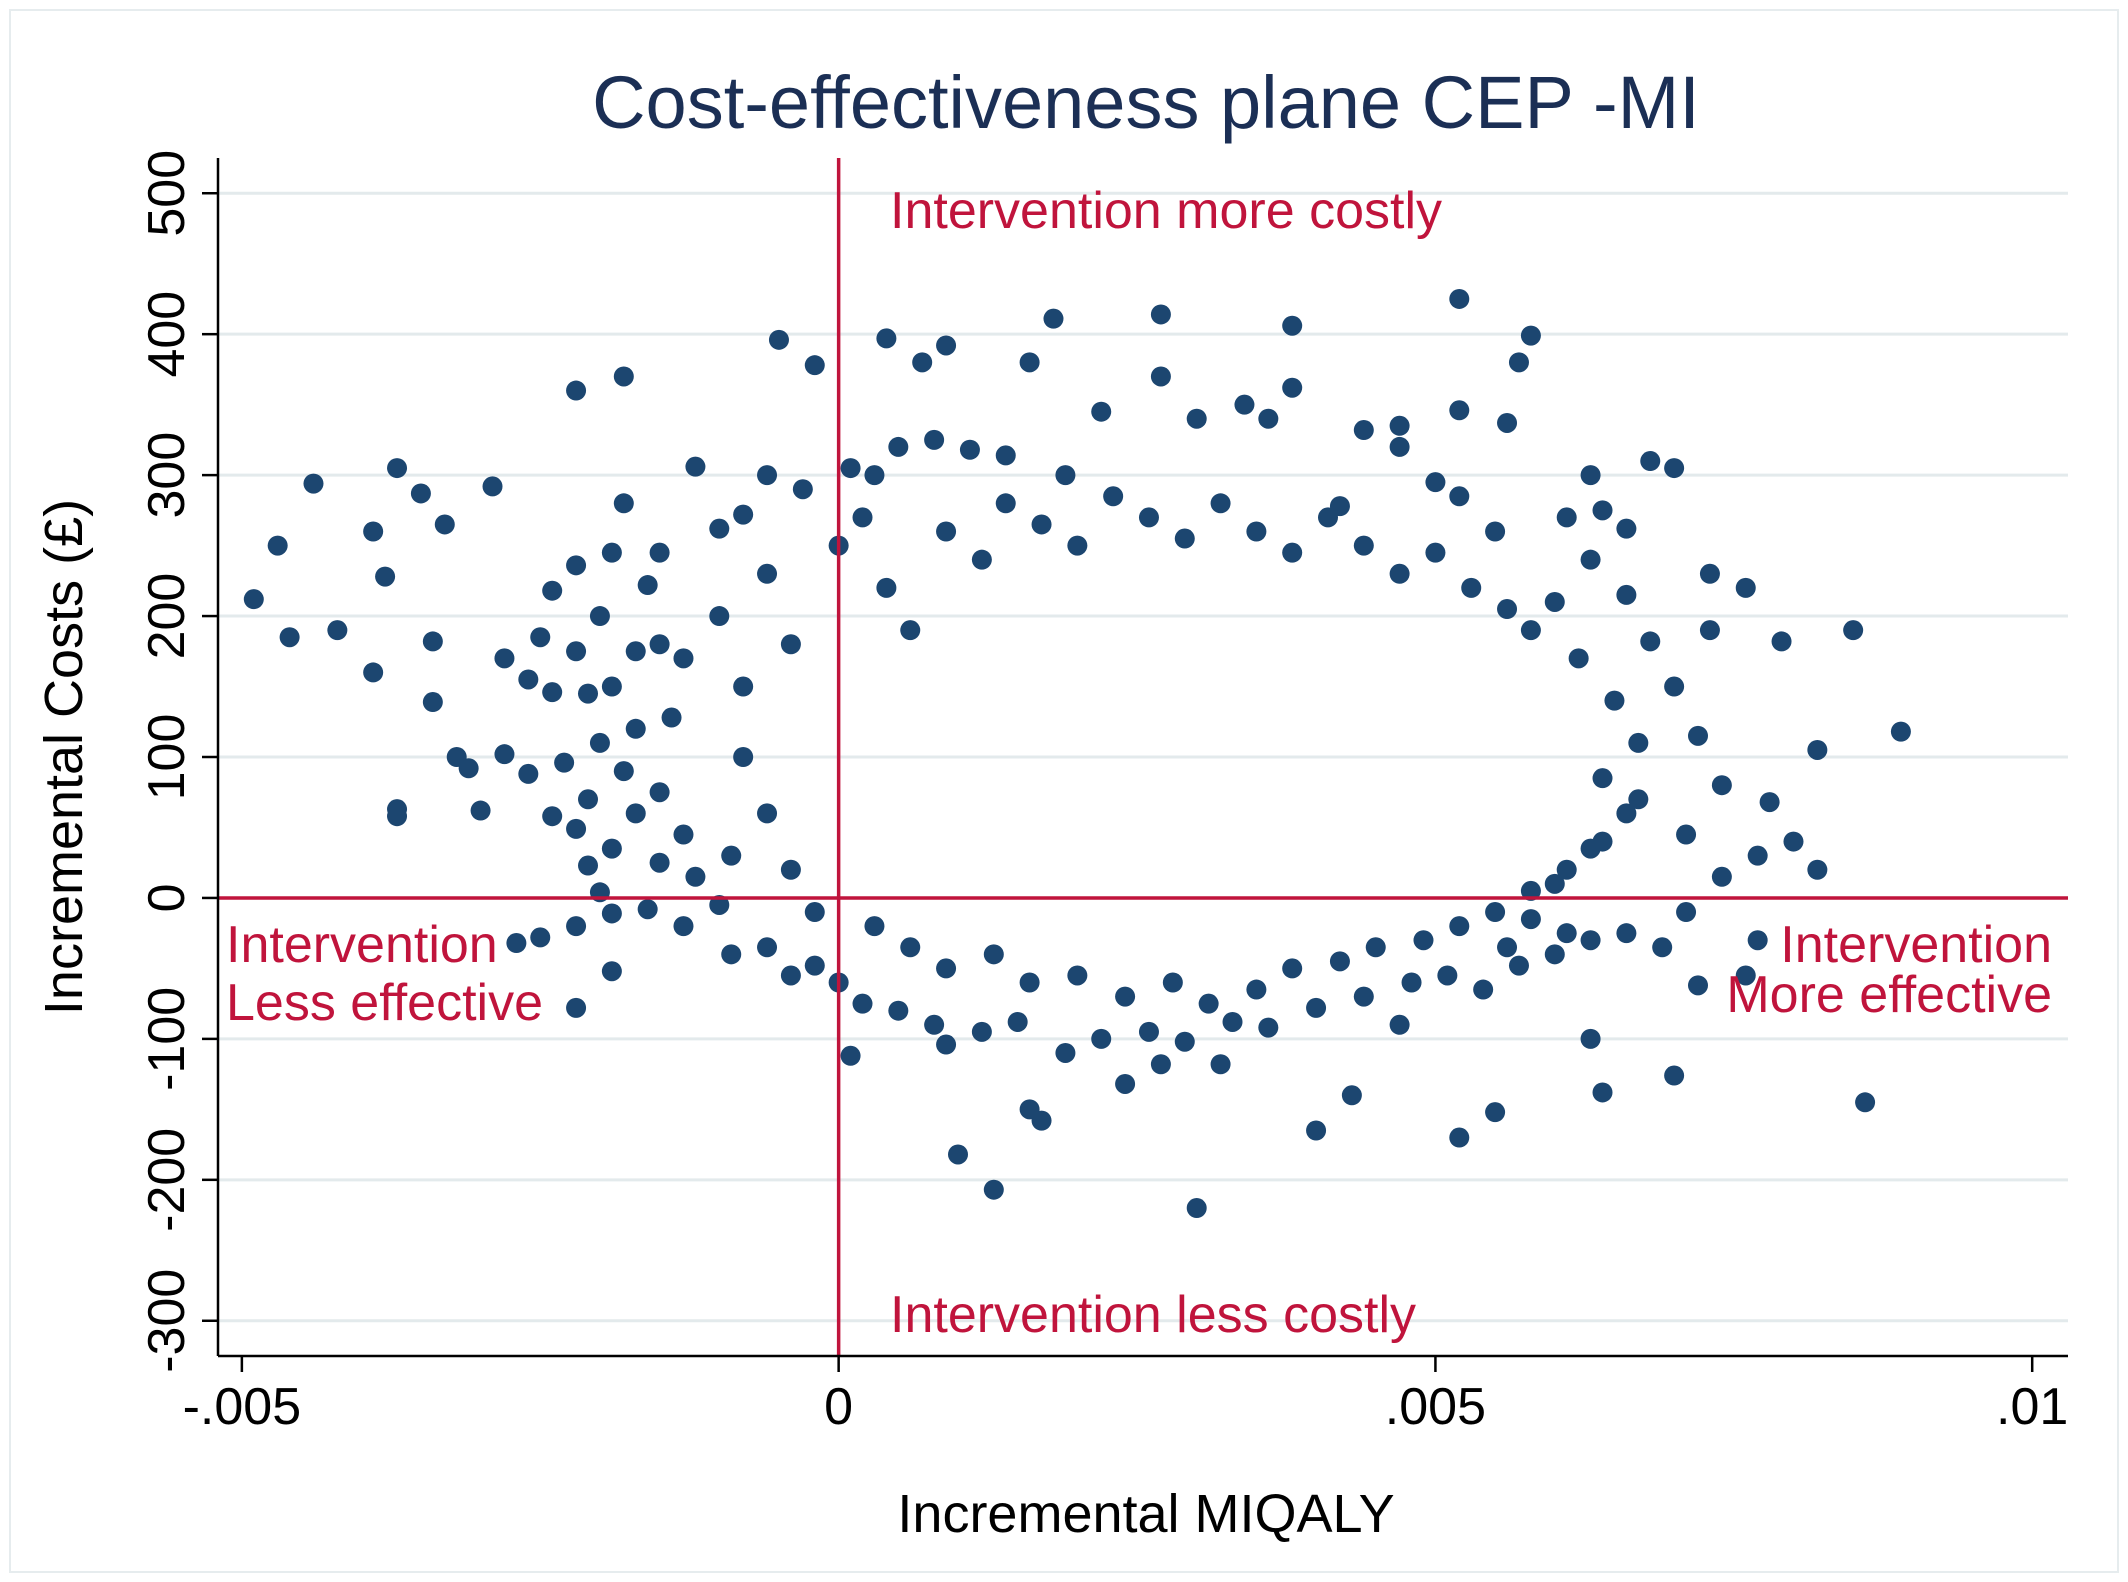  I want to click on x-tick-label-0: -.005, so click(242, 1407).